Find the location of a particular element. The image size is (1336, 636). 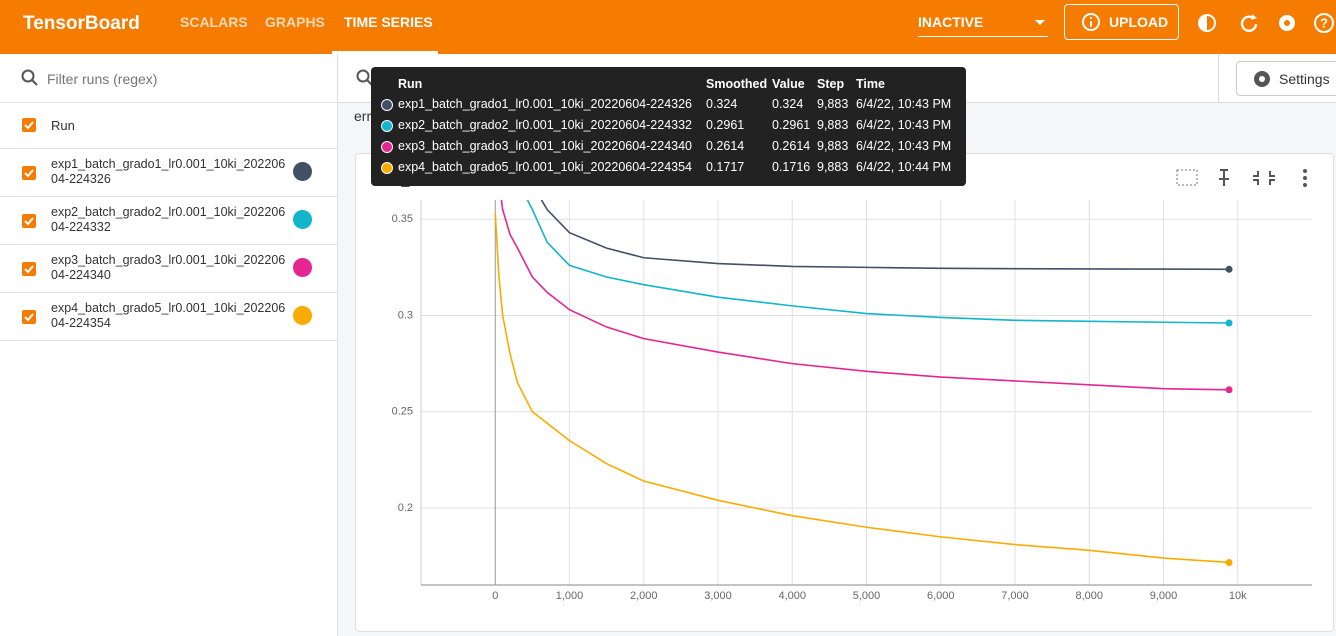

tab-underline is located at coordinates (385, 52).